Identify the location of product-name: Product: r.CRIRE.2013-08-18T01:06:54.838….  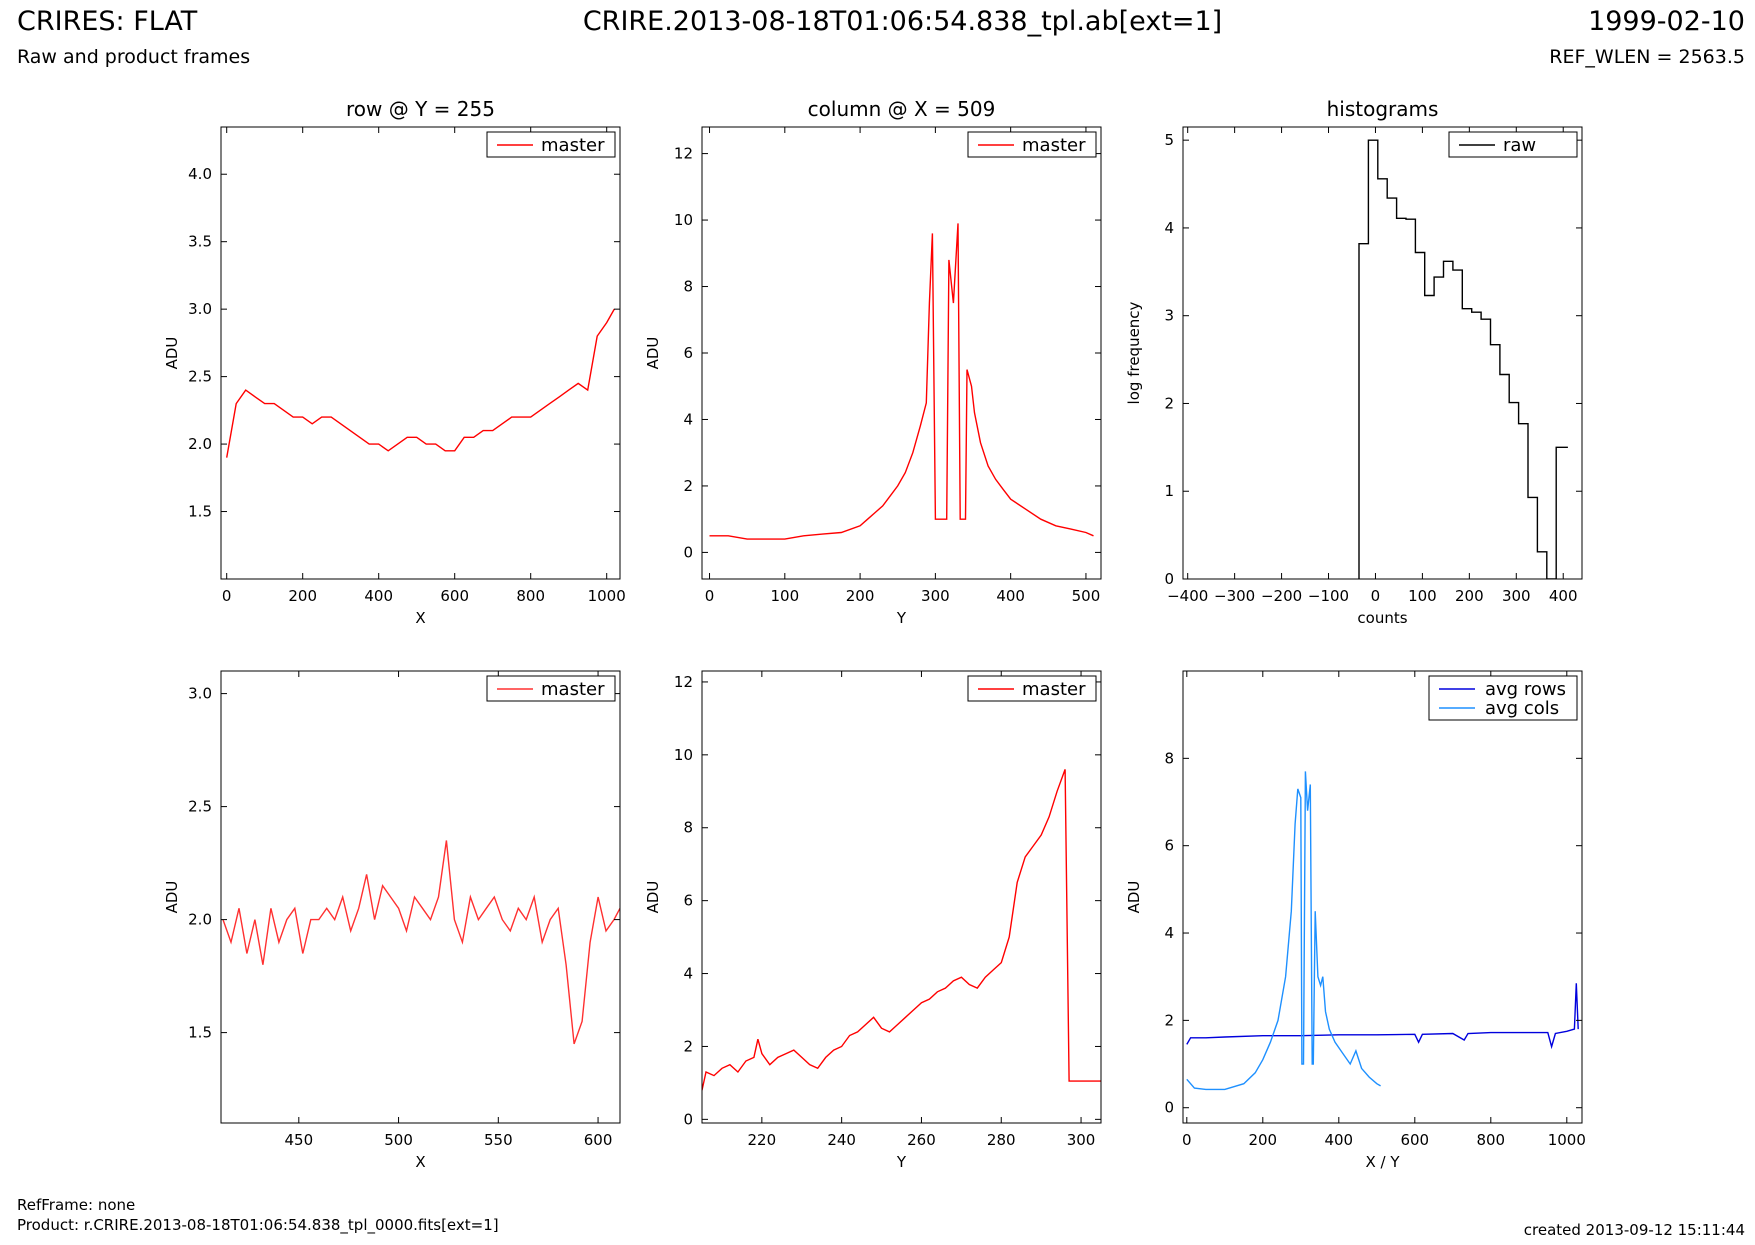
(258, 1225).